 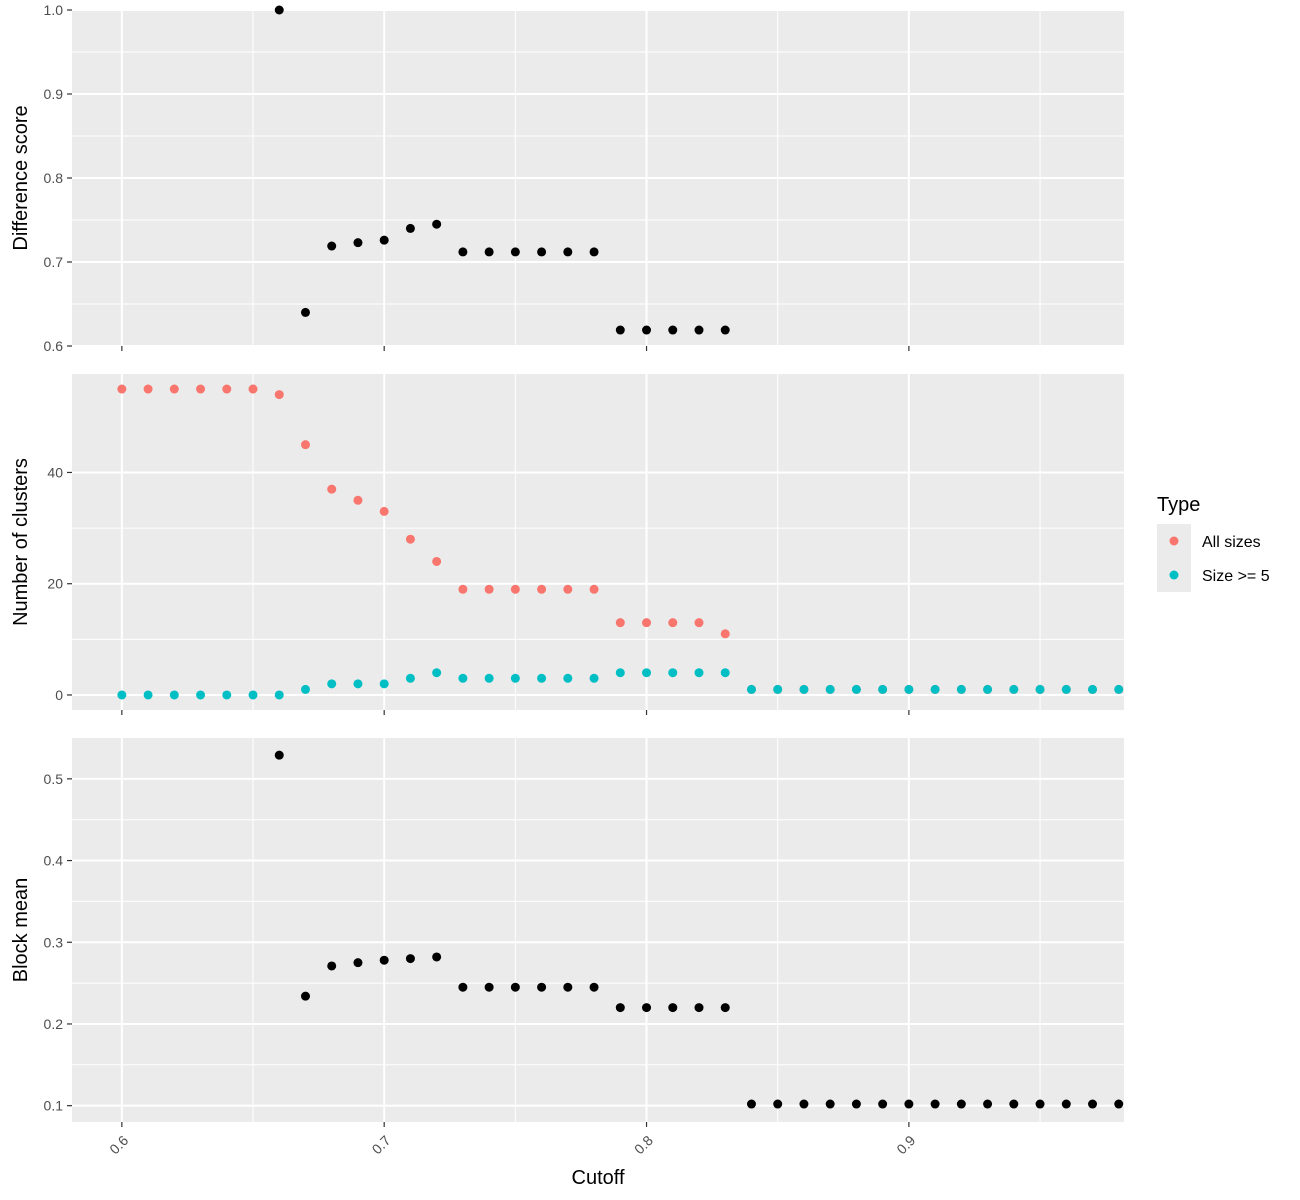 What do you see at coordinates (1178, 505) in the screenshot?
I see `legend-title: Type` at bounding box center [1178, 505].